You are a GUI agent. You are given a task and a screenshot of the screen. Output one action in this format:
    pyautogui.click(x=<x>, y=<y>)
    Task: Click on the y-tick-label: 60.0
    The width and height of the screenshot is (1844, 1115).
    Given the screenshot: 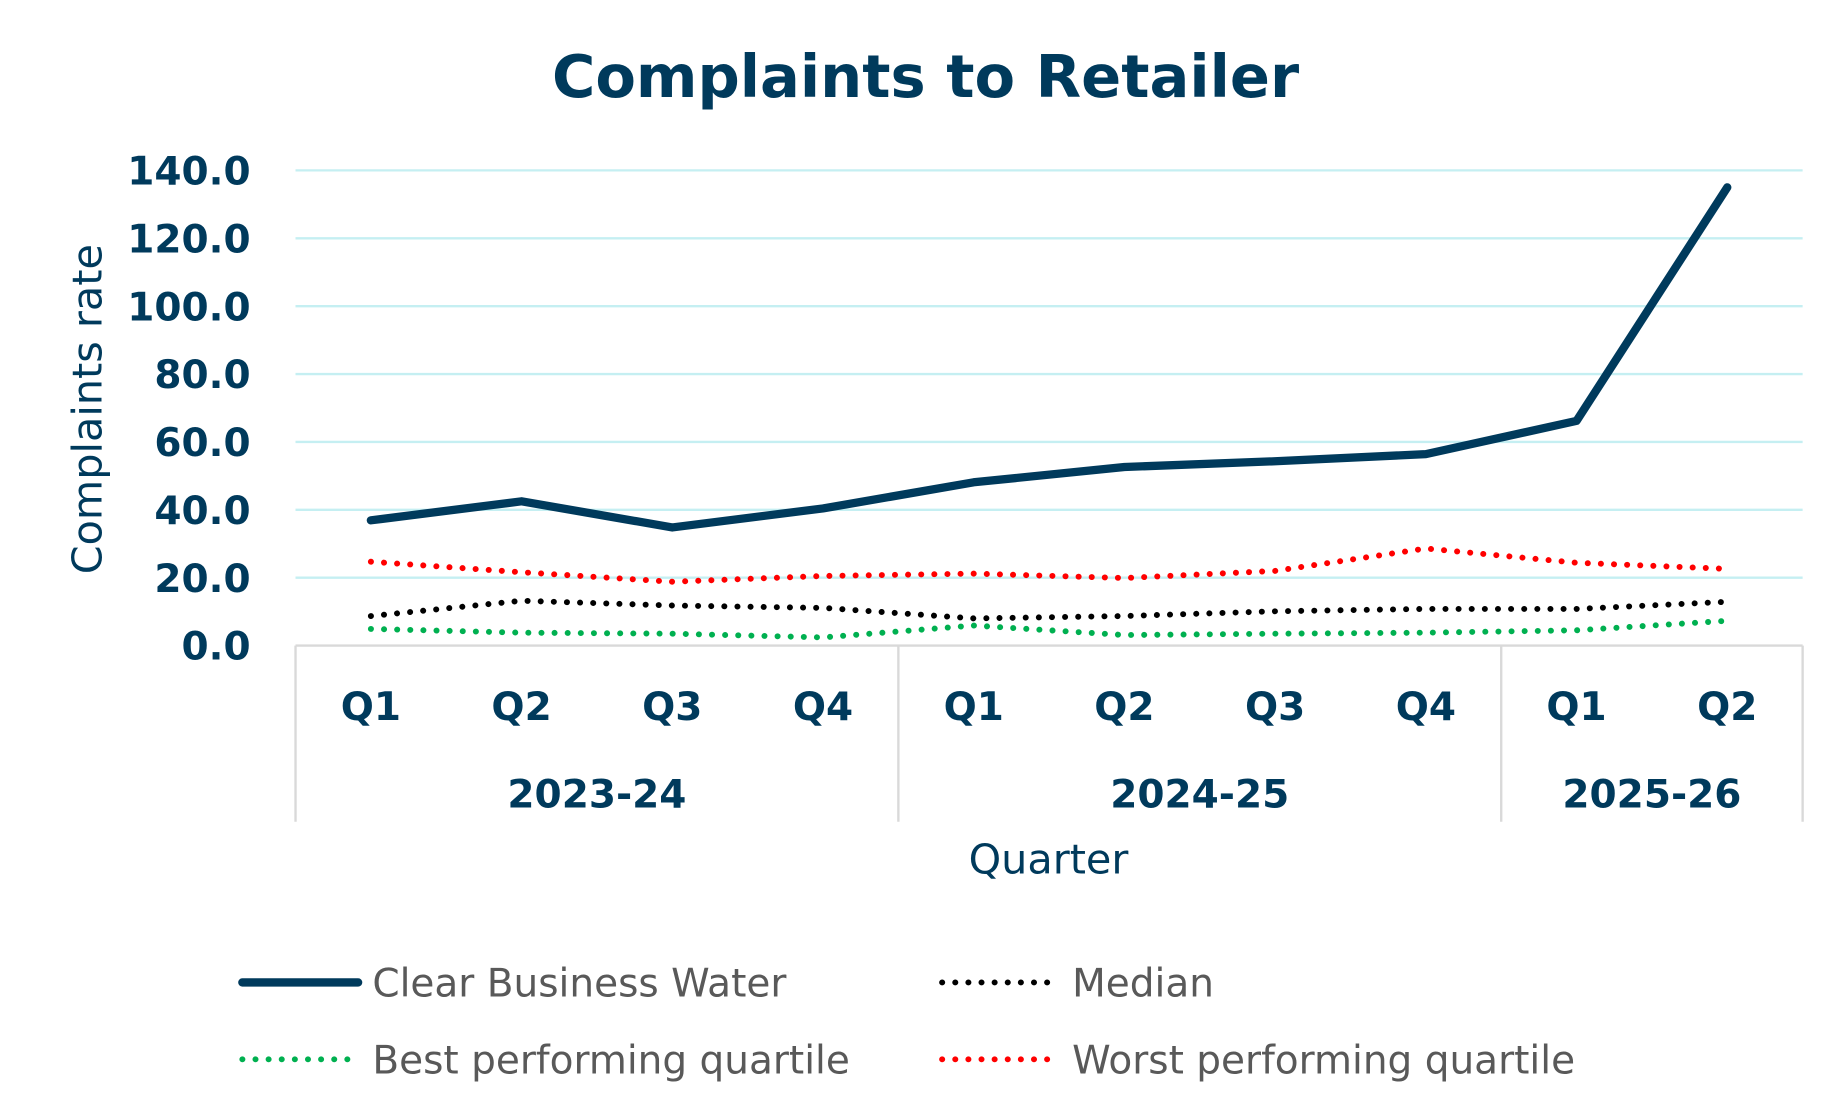 What is the action you would take?
    pyautogui.click(x=202, y=443)
    